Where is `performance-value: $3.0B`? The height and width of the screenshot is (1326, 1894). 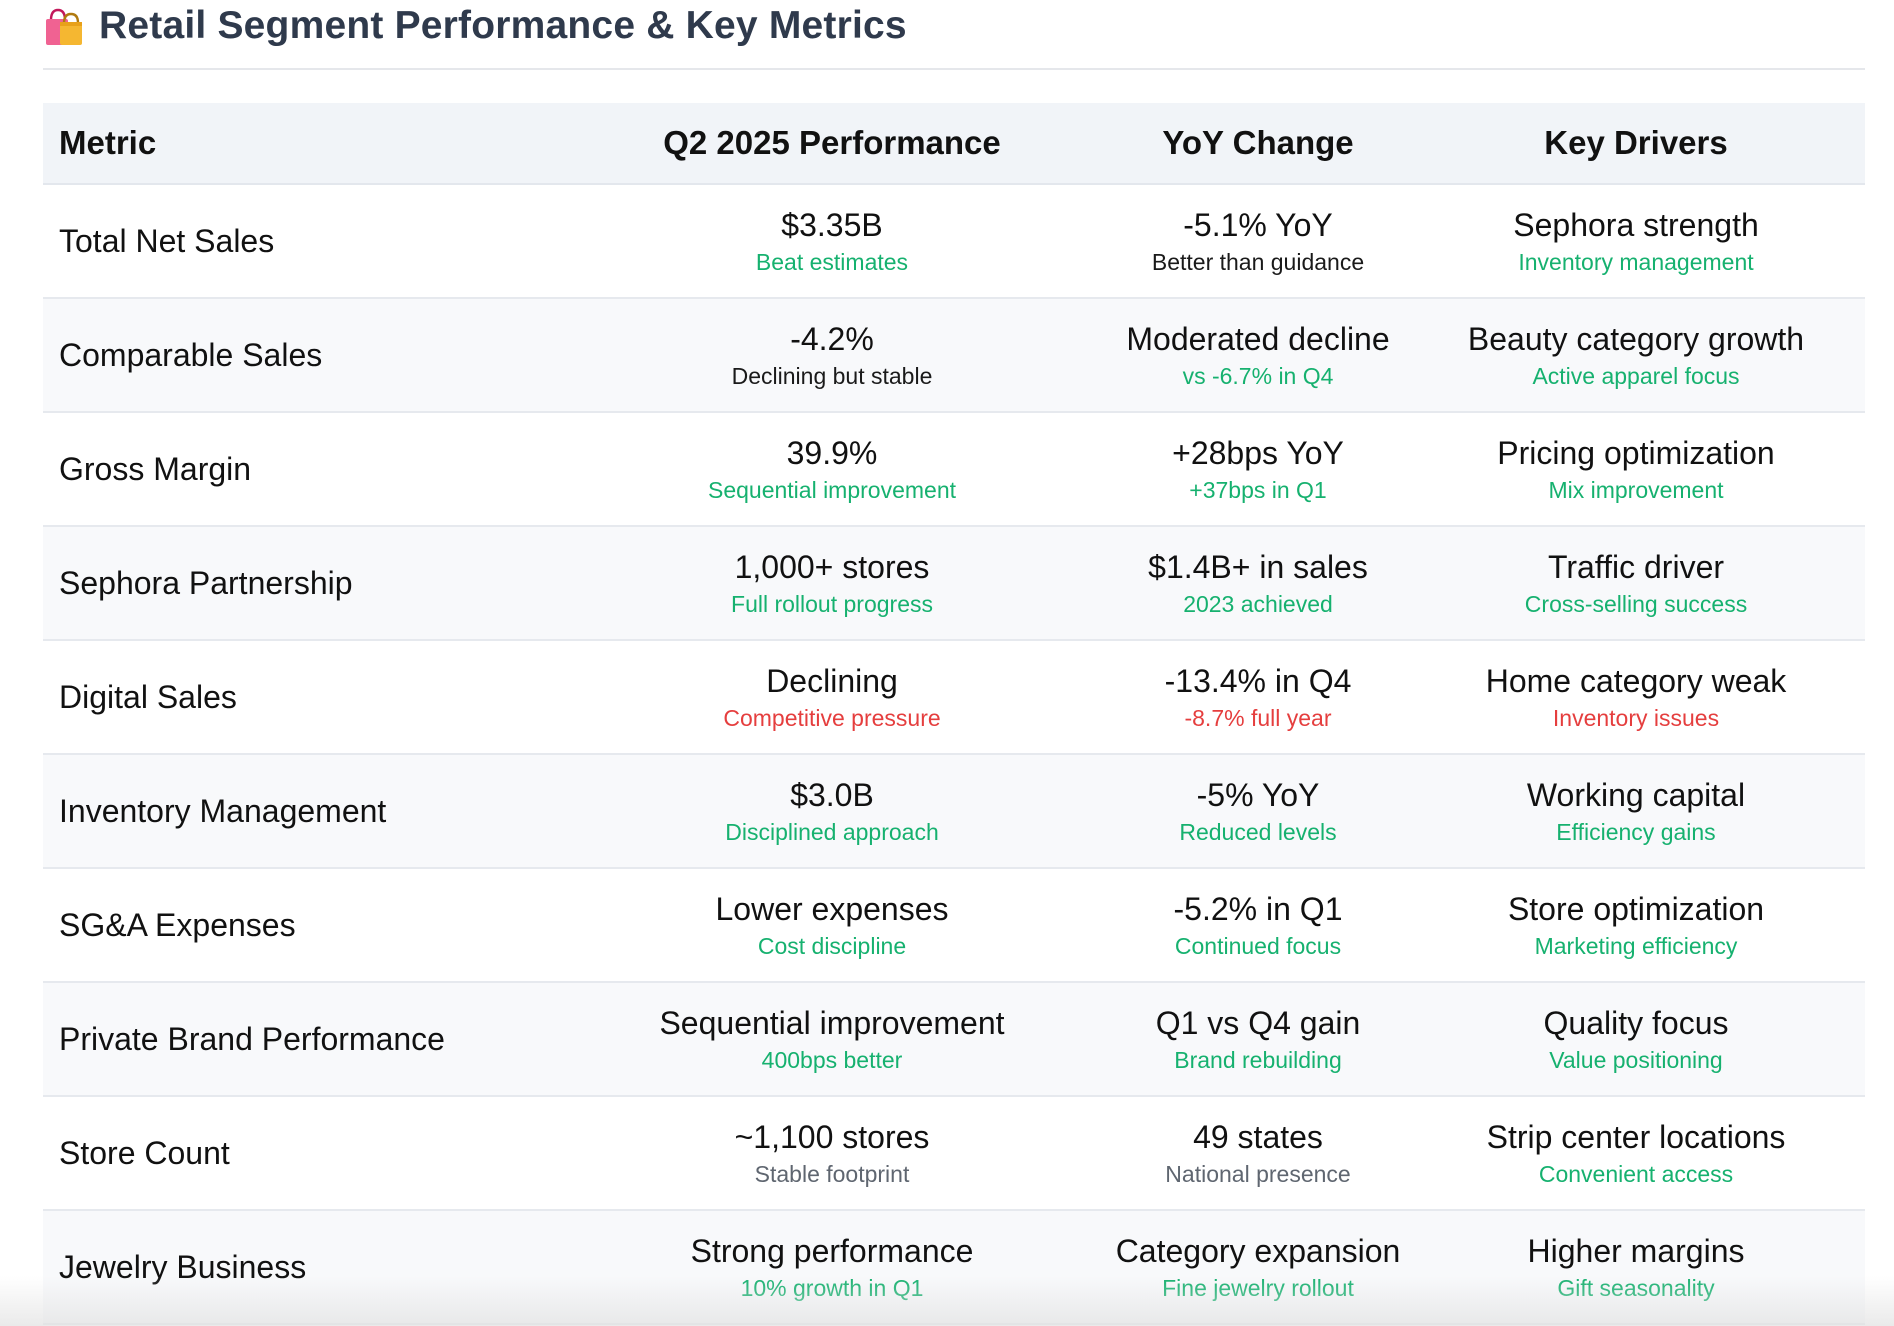 performance-value: $3.0B is located at coordinates (832, 794).